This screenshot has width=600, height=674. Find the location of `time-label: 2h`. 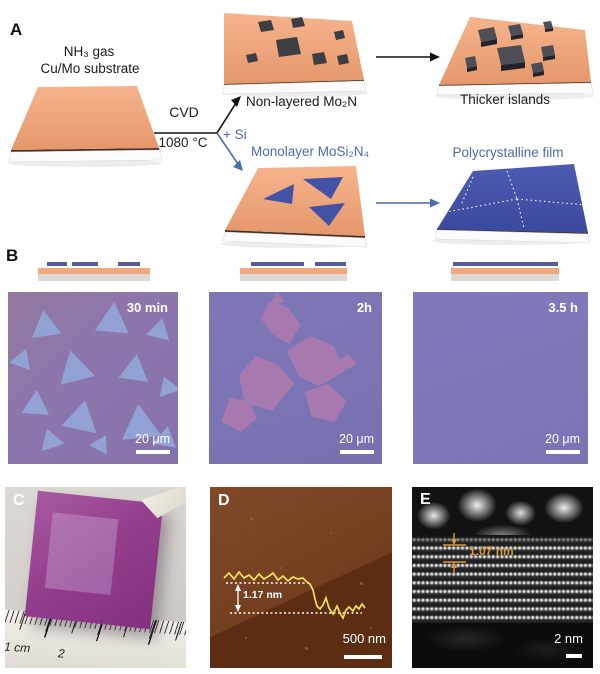

time-label: 2h is located at coordinates (364, 307).